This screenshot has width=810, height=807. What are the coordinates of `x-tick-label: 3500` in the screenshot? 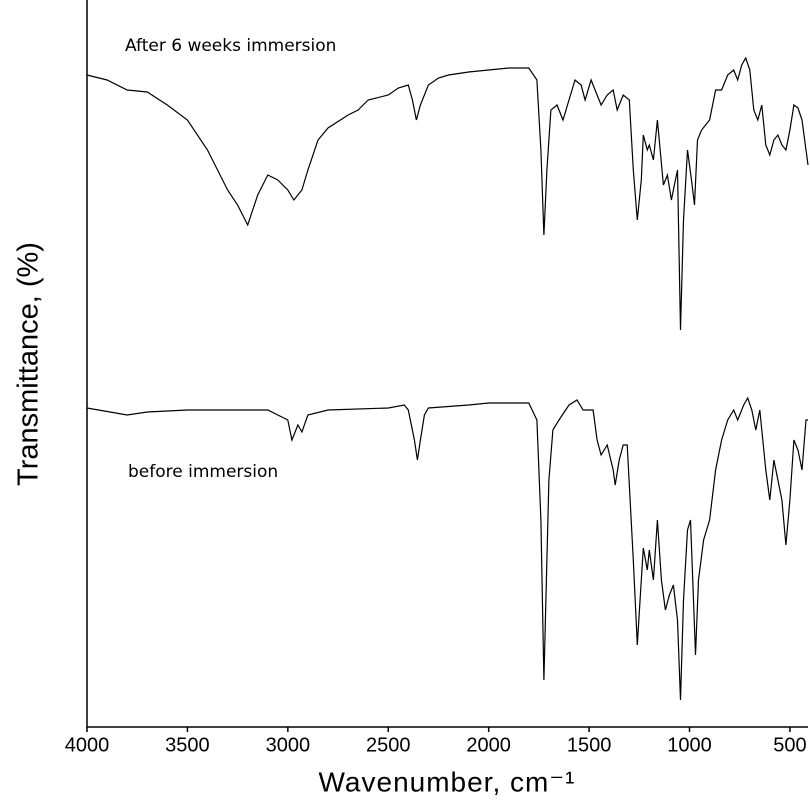 It's located at (187, 745).